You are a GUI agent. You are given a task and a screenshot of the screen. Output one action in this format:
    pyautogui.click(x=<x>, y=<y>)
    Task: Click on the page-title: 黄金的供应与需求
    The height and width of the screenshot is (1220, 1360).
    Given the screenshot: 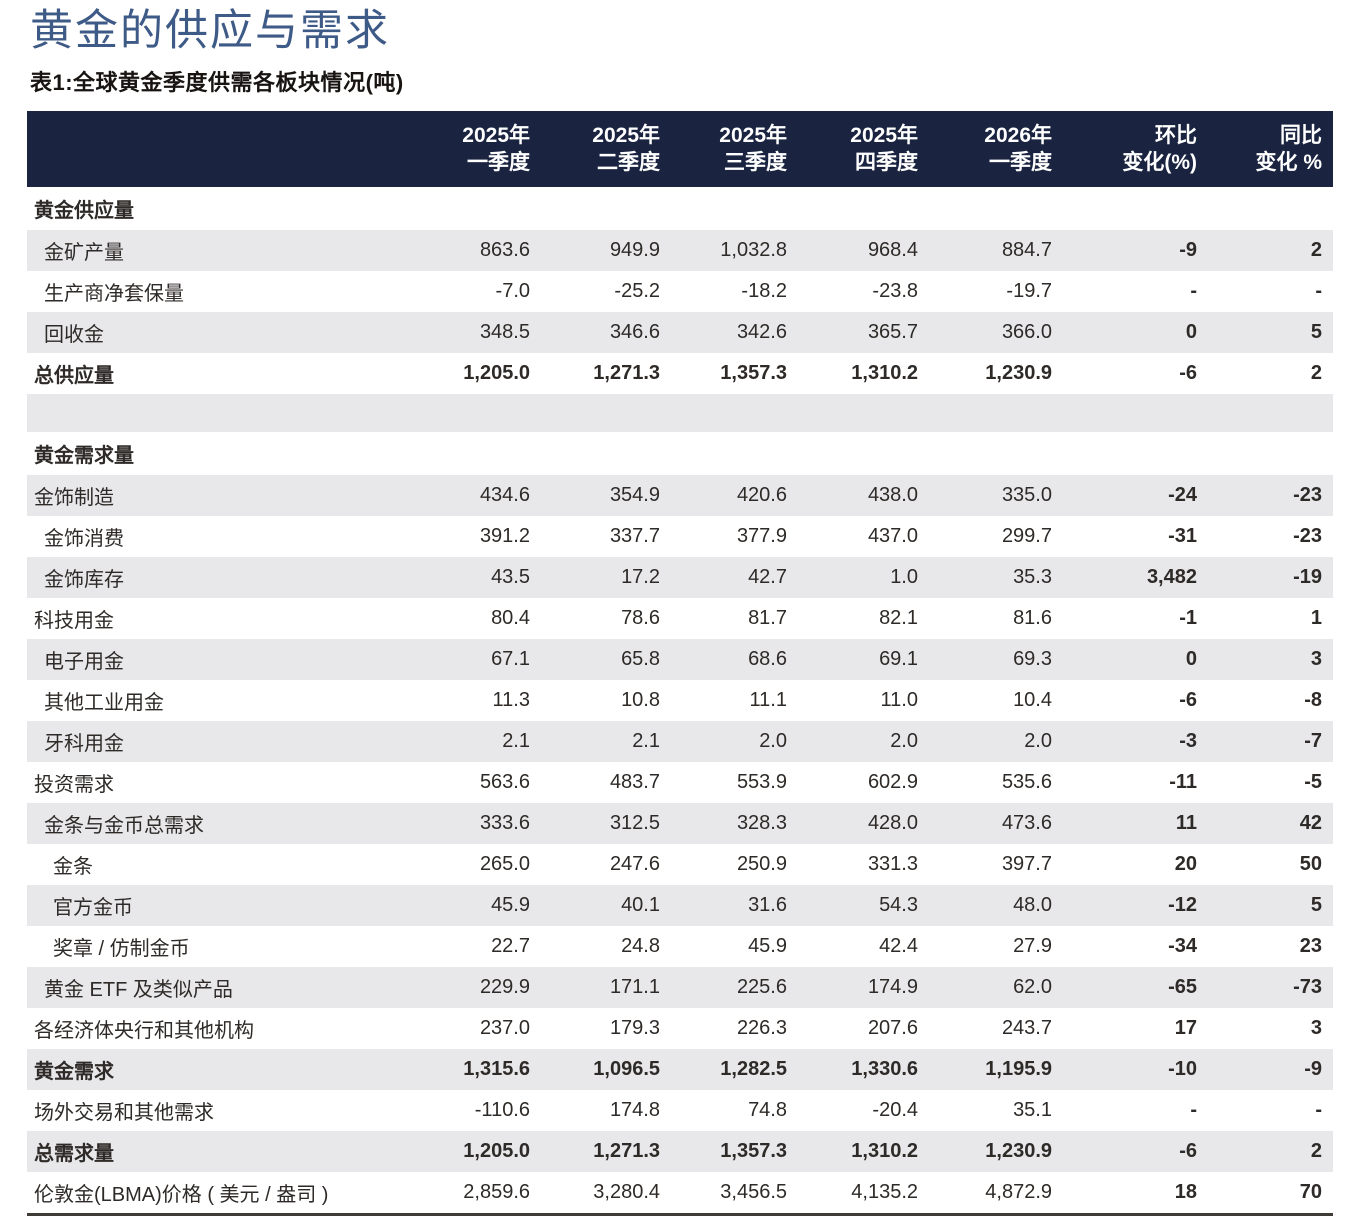 What is the action you would take?
    pyautogui.click(x=210, y=31)
    